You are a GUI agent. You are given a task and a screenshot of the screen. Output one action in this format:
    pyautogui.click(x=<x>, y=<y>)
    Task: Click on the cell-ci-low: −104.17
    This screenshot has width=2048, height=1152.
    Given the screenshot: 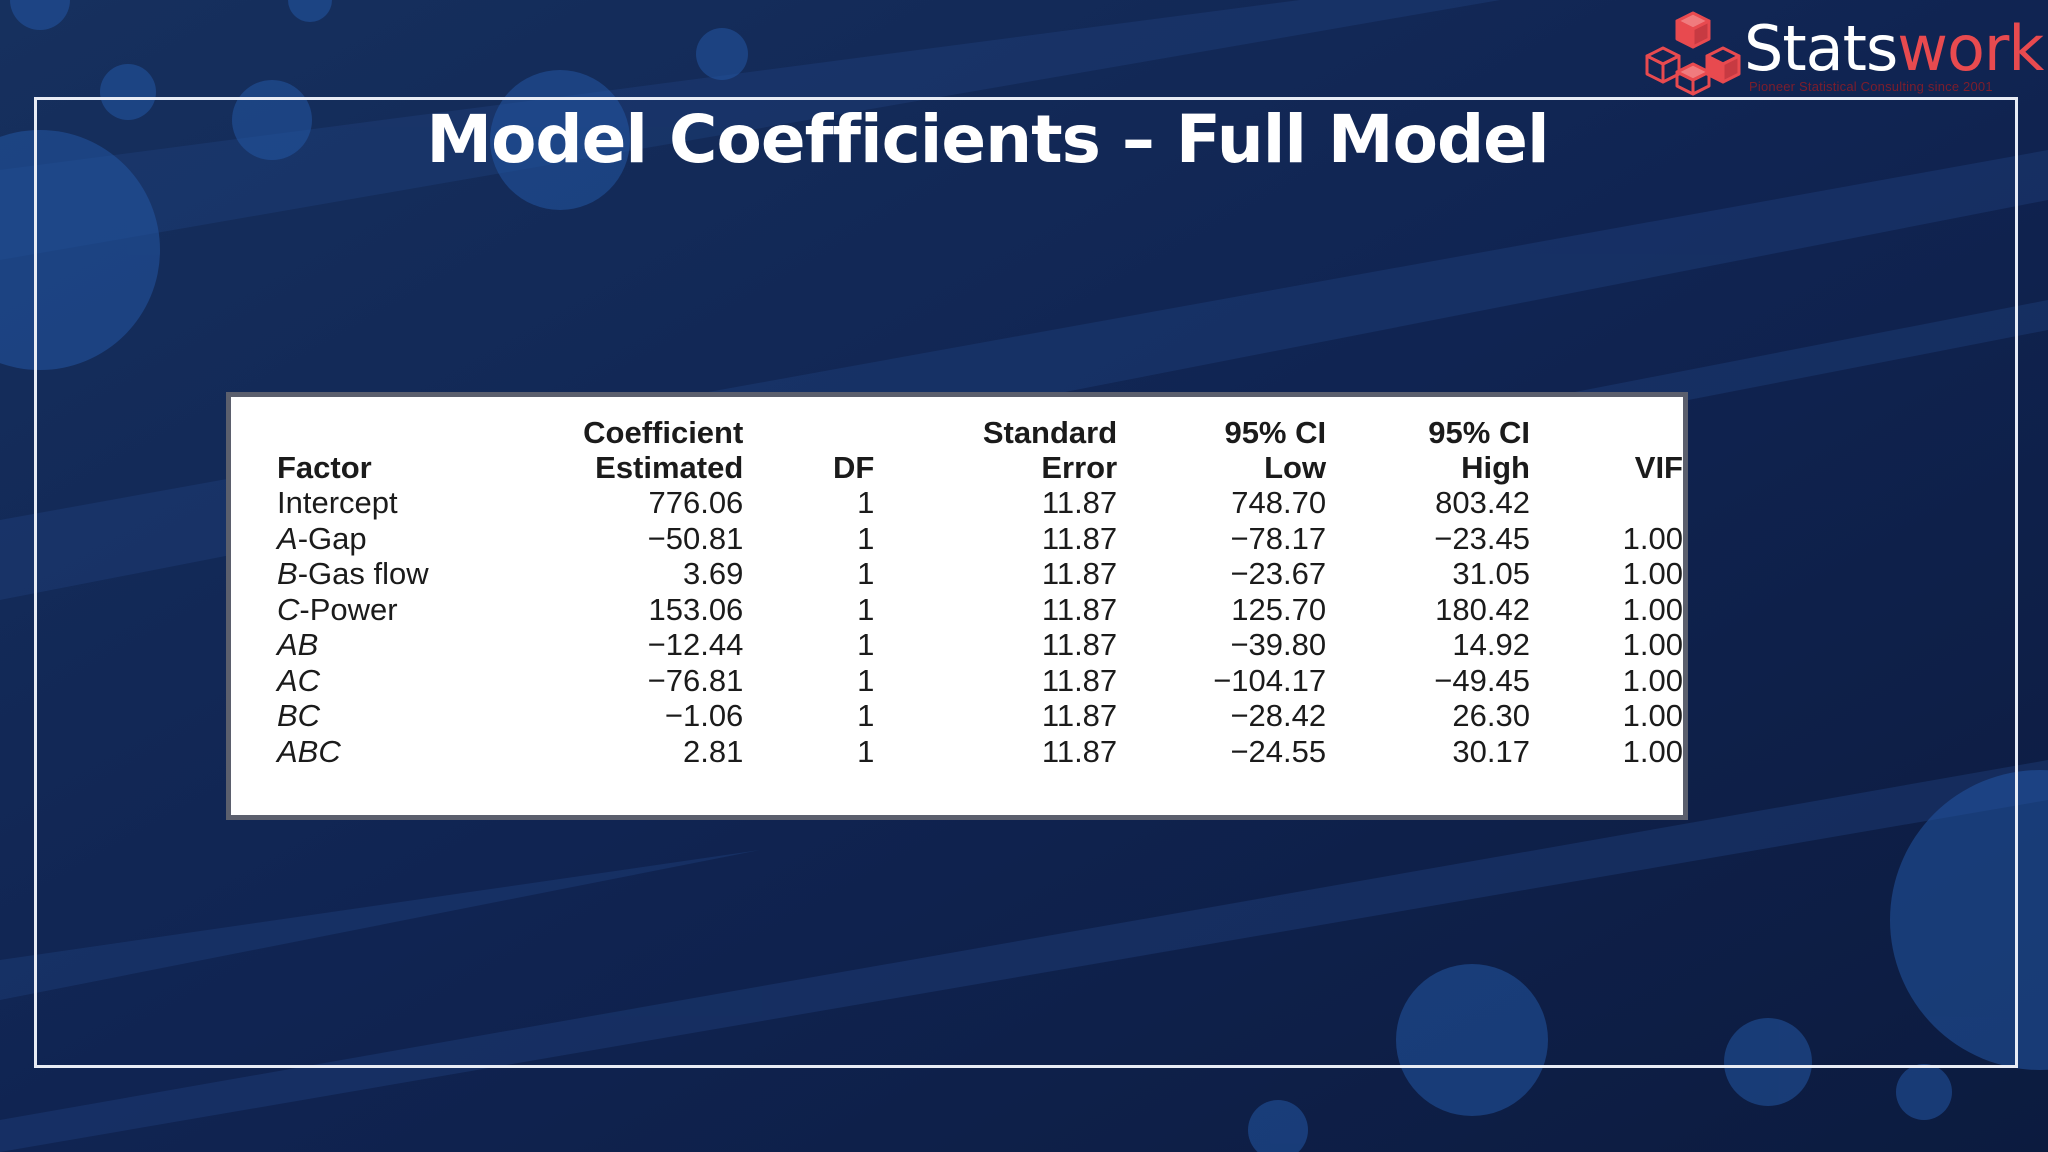 What is the action you would take?
    pyautogui.click(x=1270, y=680)
    